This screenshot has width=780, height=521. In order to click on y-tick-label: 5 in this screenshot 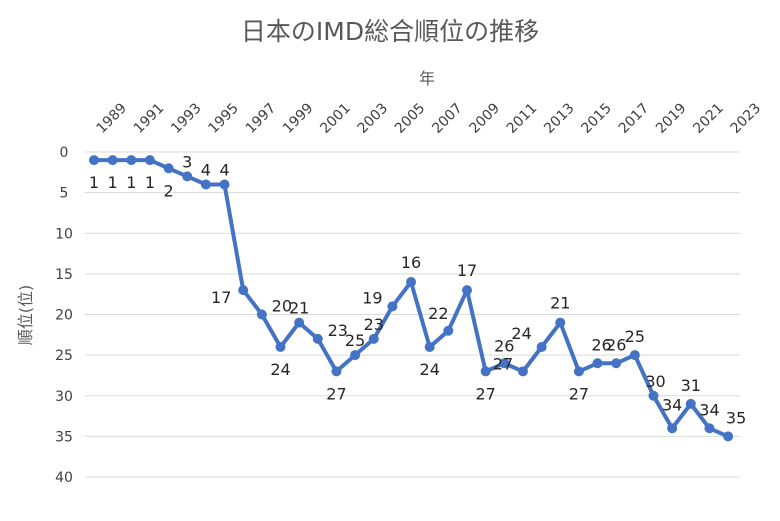, I will do `click(64, 194)`.